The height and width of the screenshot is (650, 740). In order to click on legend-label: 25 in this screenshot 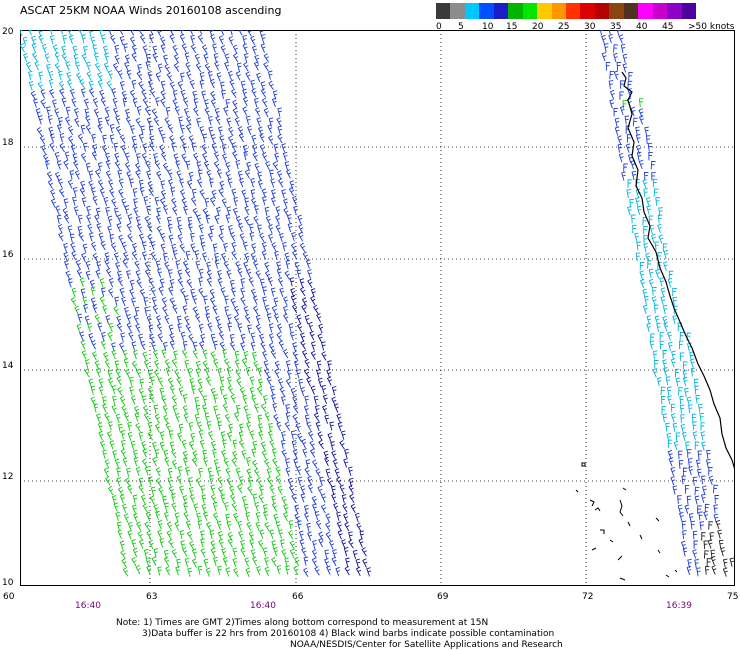, I will do `click(564, 27)`.